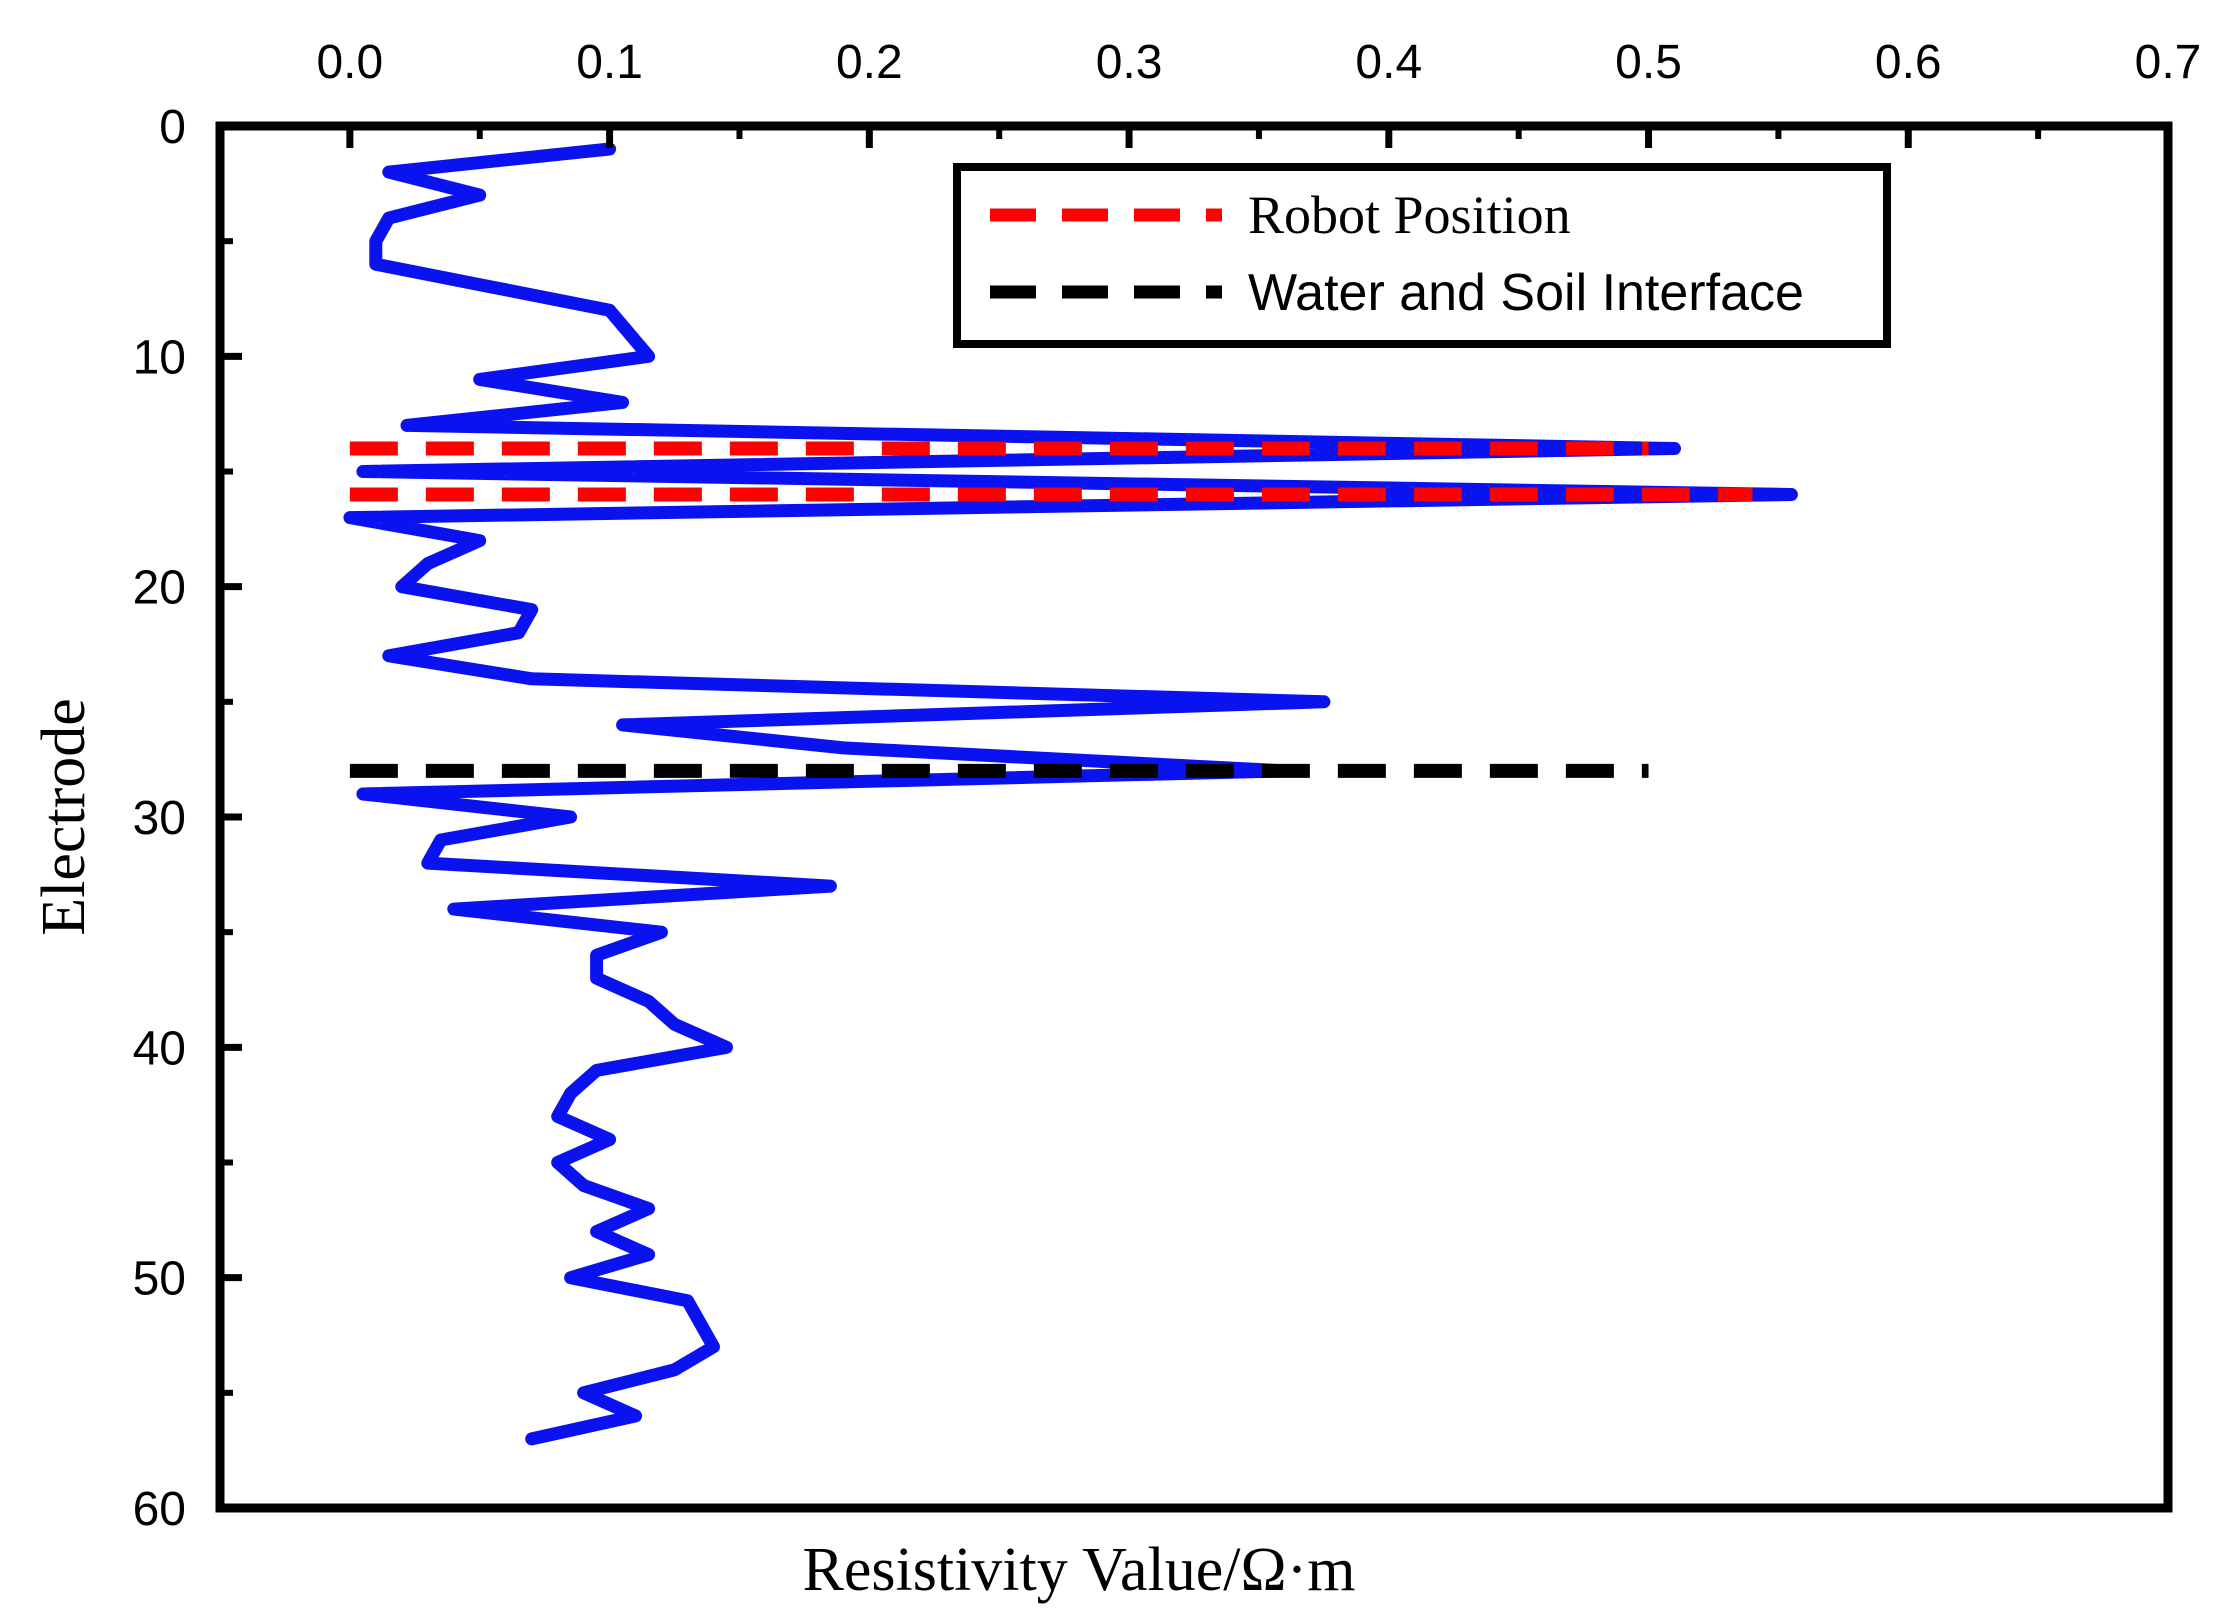 This screenshot has height=1622, width=2219. Describe the element at coordinates (159, 588) in the screenshot. I see `y-tick-label: 20` at that location.